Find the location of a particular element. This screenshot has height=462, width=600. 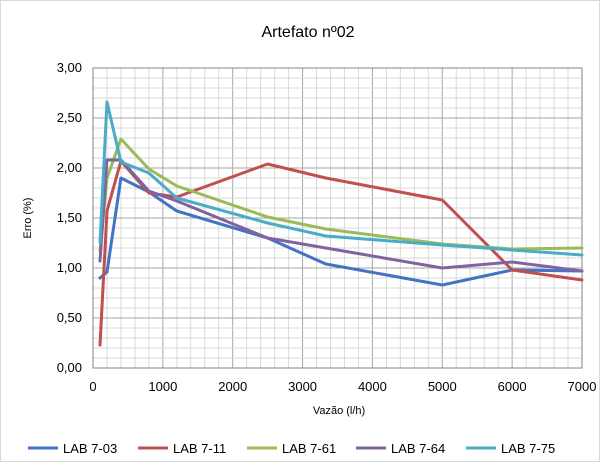

legend-item: LAB 7-03 is located at coordinates (72, 448).